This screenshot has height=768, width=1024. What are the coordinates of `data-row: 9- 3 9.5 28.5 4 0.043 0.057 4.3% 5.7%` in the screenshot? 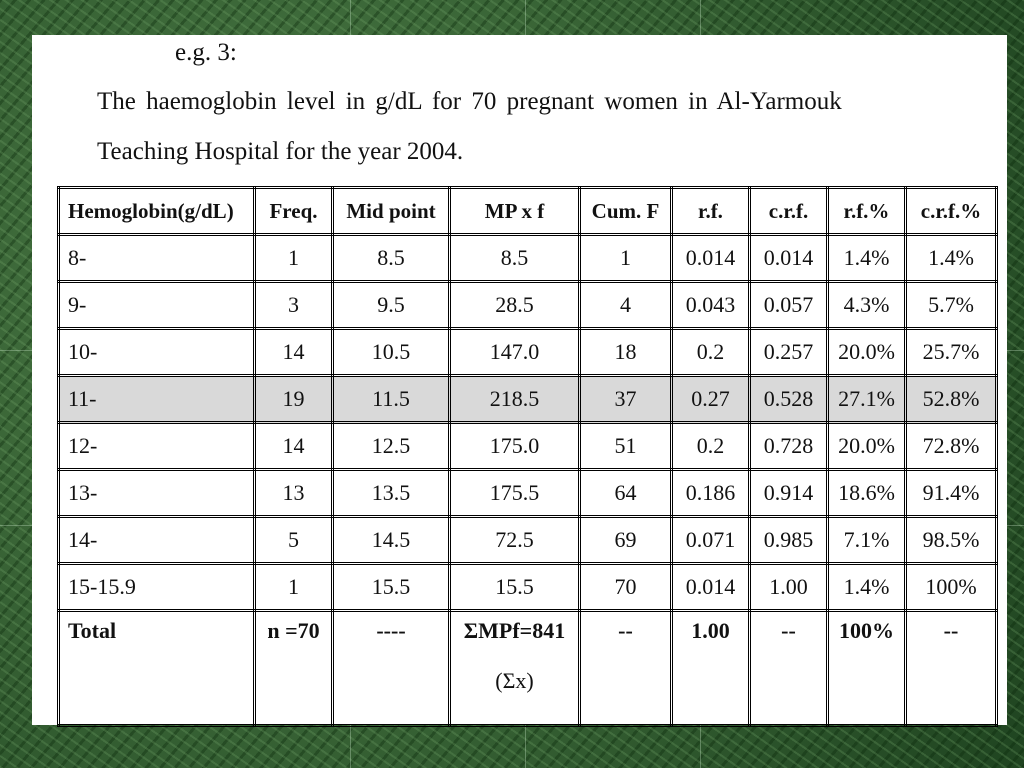 It's located at (527, 305).